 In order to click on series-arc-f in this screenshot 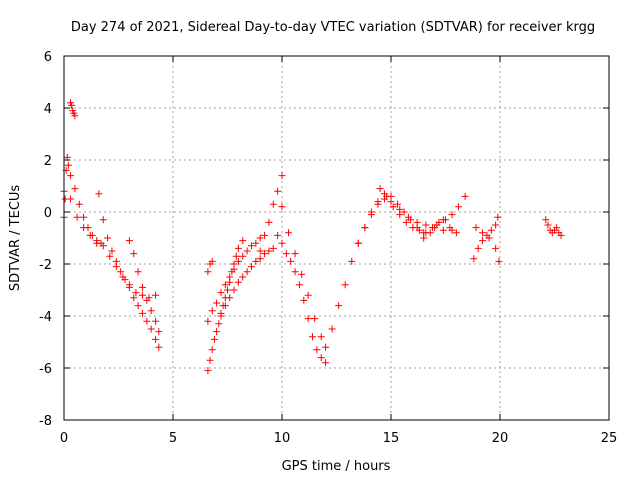, I will do `click(144, 286)`.